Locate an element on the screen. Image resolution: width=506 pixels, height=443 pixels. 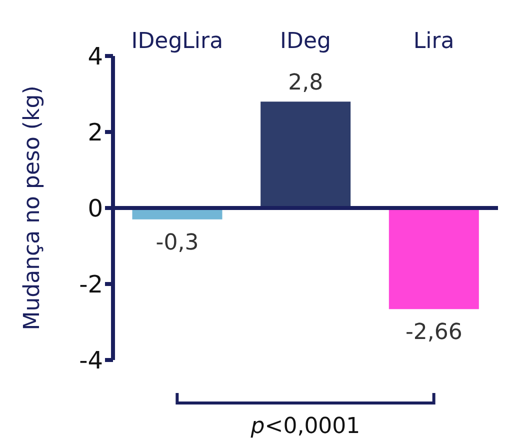
y-tick-label: 4 is located at coordinates (95, 56).